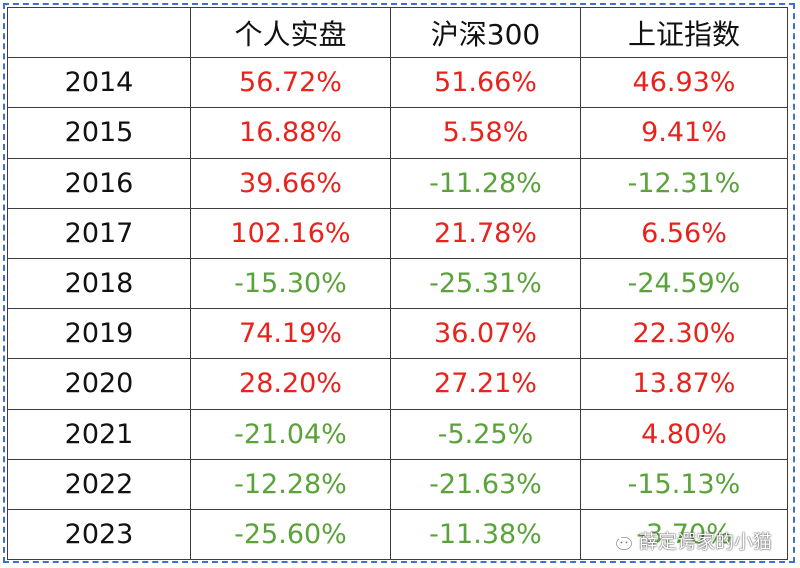 This screenshot has height=568, width=800. I want to click on year-cell: 2020, so click(99, 384).